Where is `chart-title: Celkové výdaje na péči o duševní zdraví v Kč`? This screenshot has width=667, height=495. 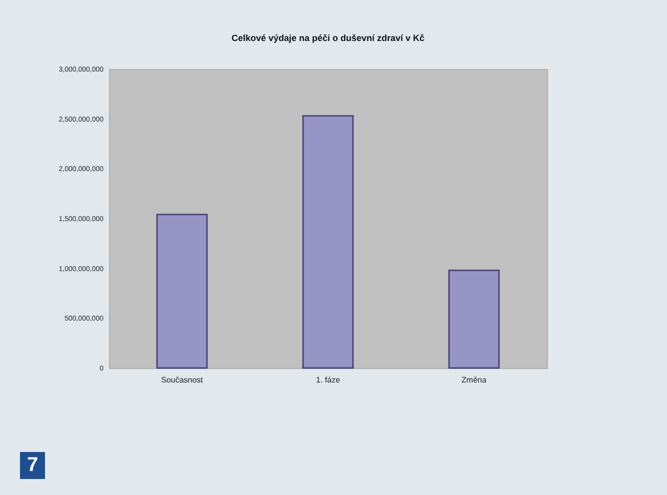
chart-title: Celkové výdaje na péči o duševní zdraví v Kč is located at coordinates (328, 38).